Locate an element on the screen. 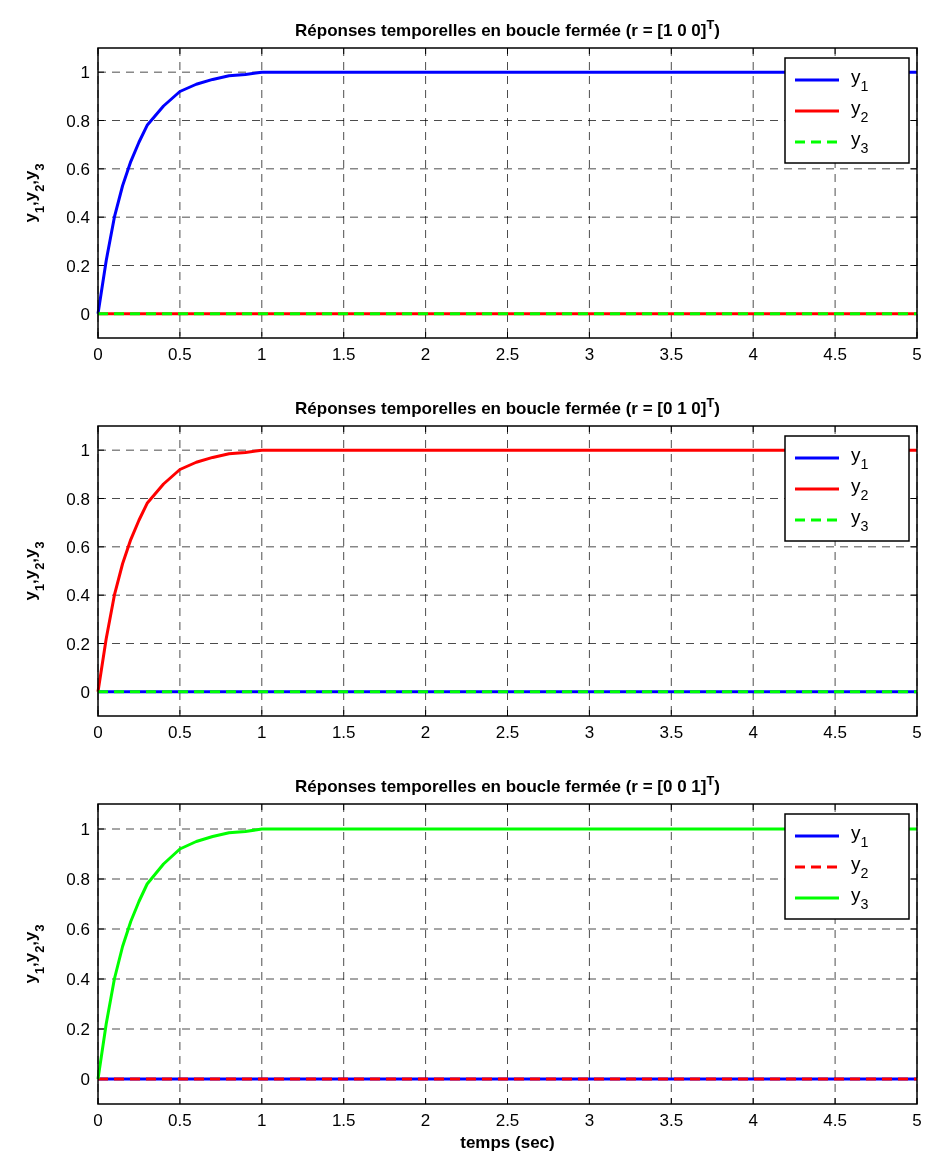 This screenshot has width=933, height=1153. chart-title: Réponses temporelles en boucle fermée (r = [1 0 0]$^{T}$) is located at coordinates (507, 28).